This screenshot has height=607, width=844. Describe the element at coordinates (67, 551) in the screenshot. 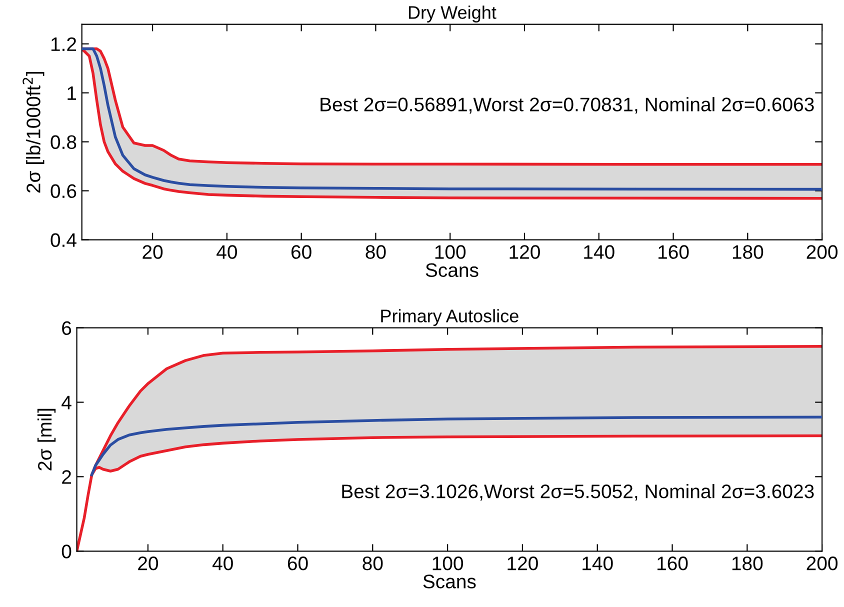

I see `y-tick-label: 0` at that location.